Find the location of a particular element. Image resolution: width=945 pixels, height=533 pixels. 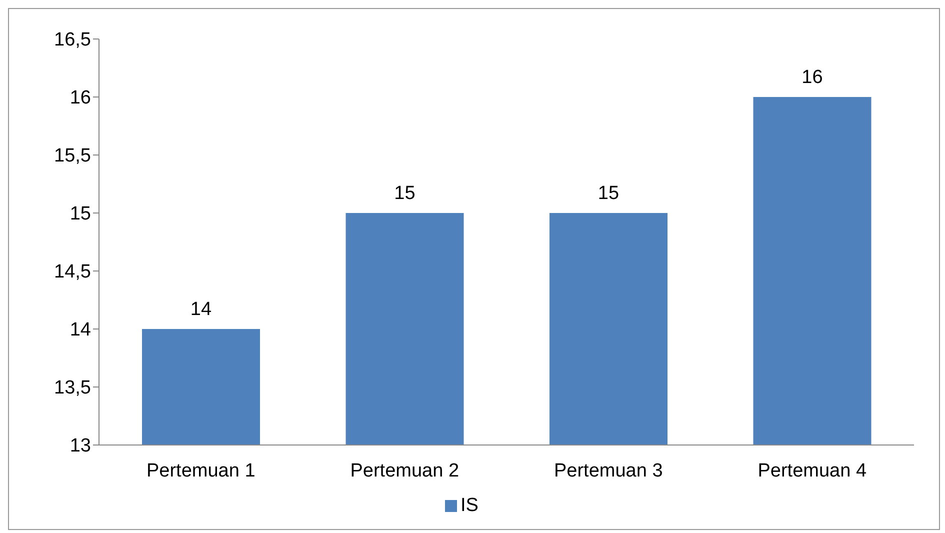

y-tick-label: 16 is located at coordinates (80, 98).